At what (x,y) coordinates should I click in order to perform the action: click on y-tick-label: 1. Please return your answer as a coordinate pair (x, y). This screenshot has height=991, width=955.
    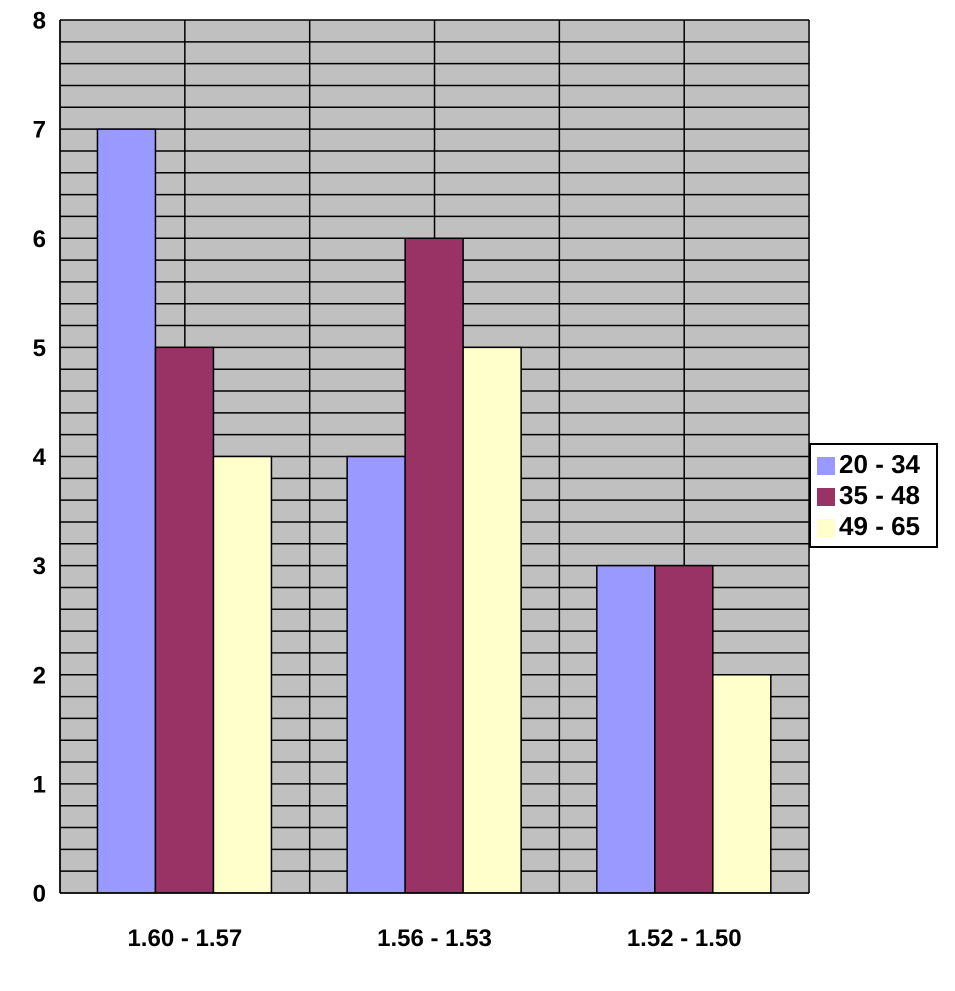
    Looking at the image, I should click on (39, 784).